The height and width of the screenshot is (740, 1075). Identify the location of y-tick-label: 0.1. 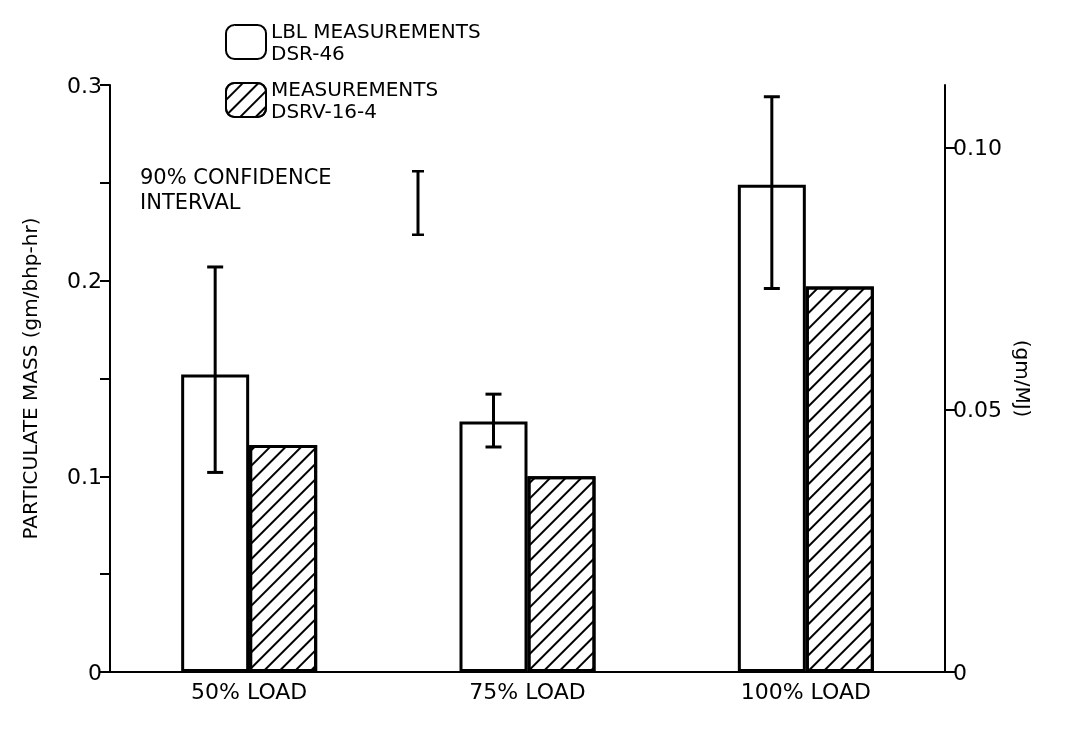
(84, 476).